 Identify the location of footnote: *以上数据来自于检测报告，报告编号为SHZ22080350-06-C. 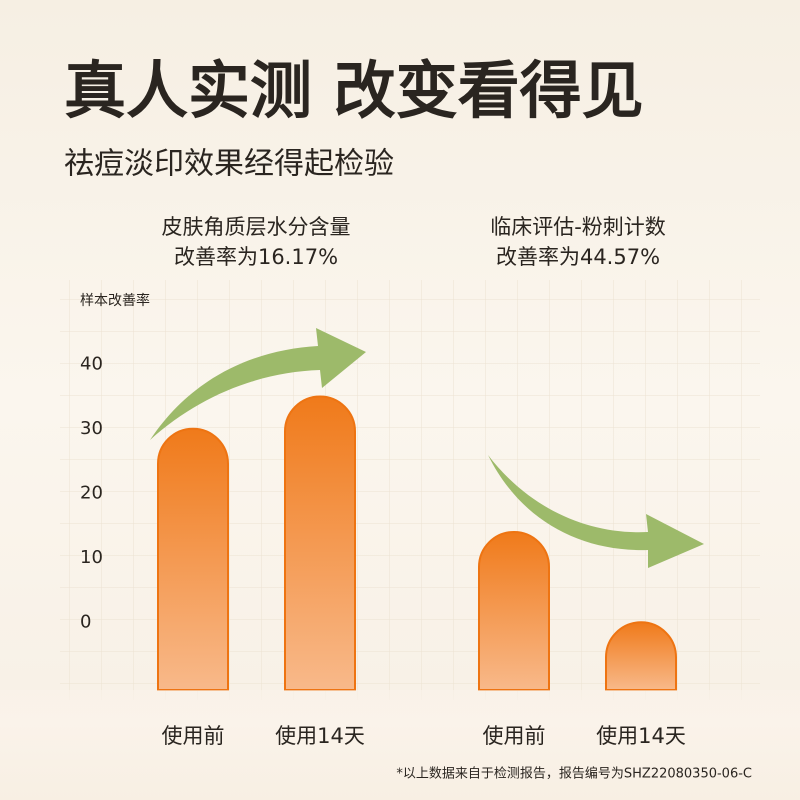
(574, 774).